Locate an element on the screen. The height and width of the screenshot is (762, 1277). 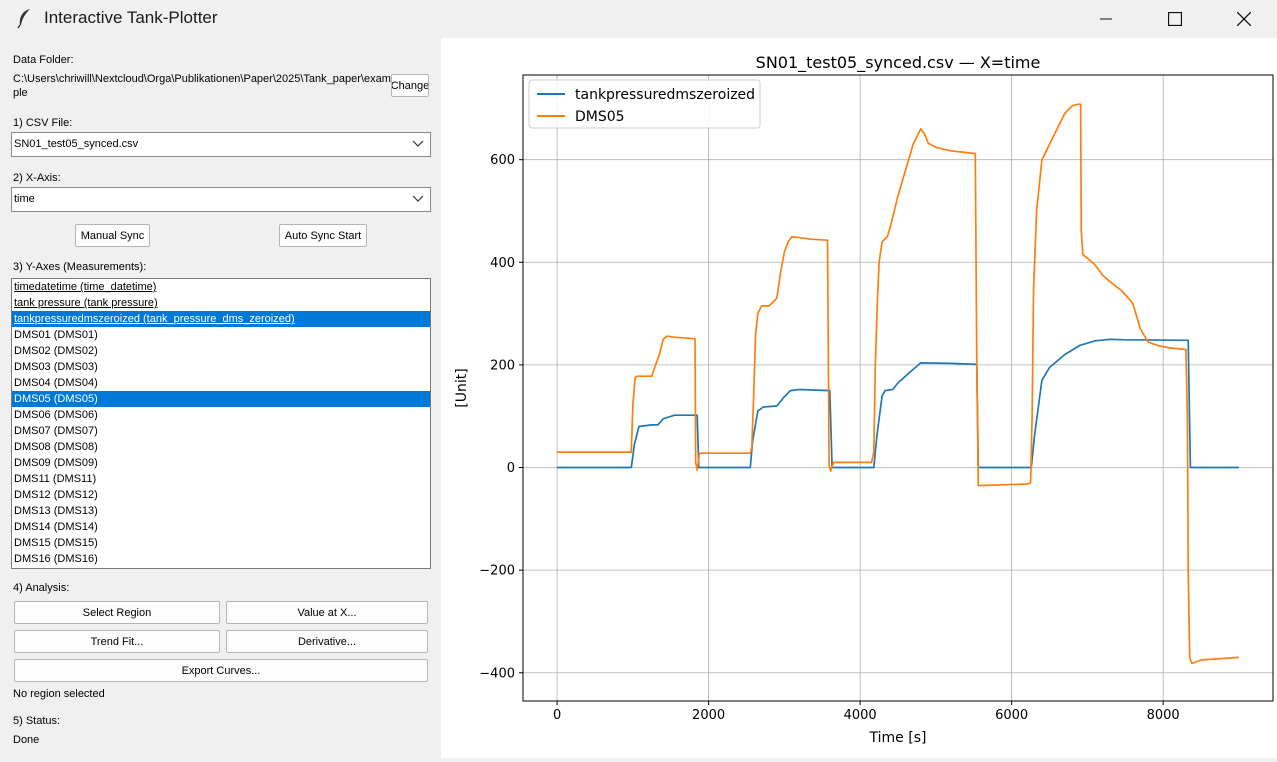
auto-sync-start-button: Auto Sync Start is located at coordinates (323, 235).